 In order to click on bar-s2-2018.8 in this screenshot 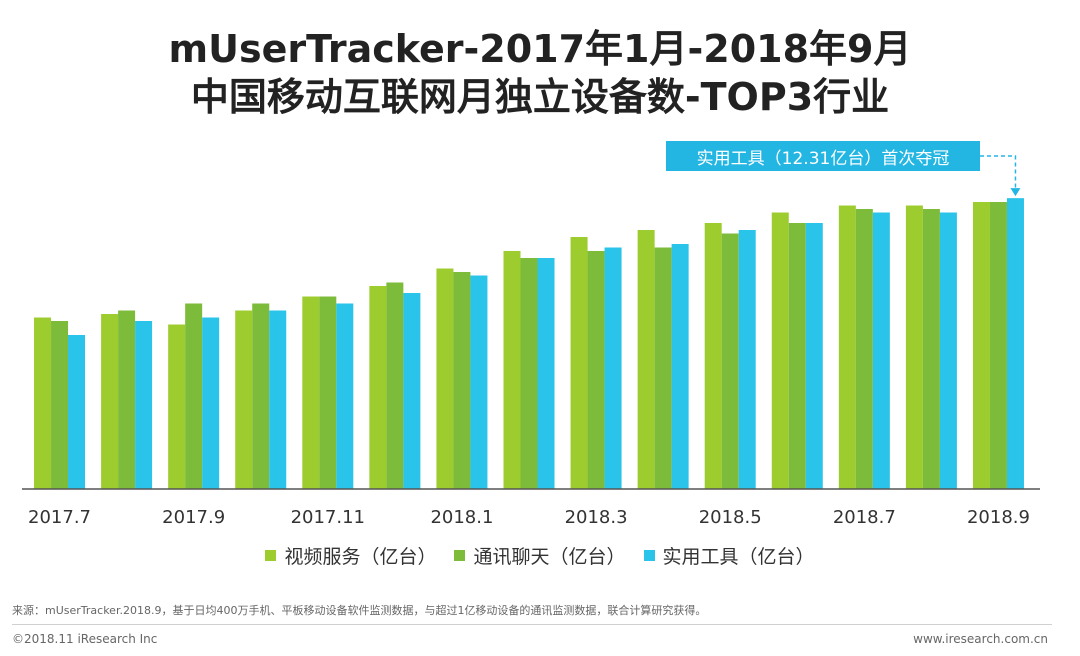, I will do `click(931, 349)`.